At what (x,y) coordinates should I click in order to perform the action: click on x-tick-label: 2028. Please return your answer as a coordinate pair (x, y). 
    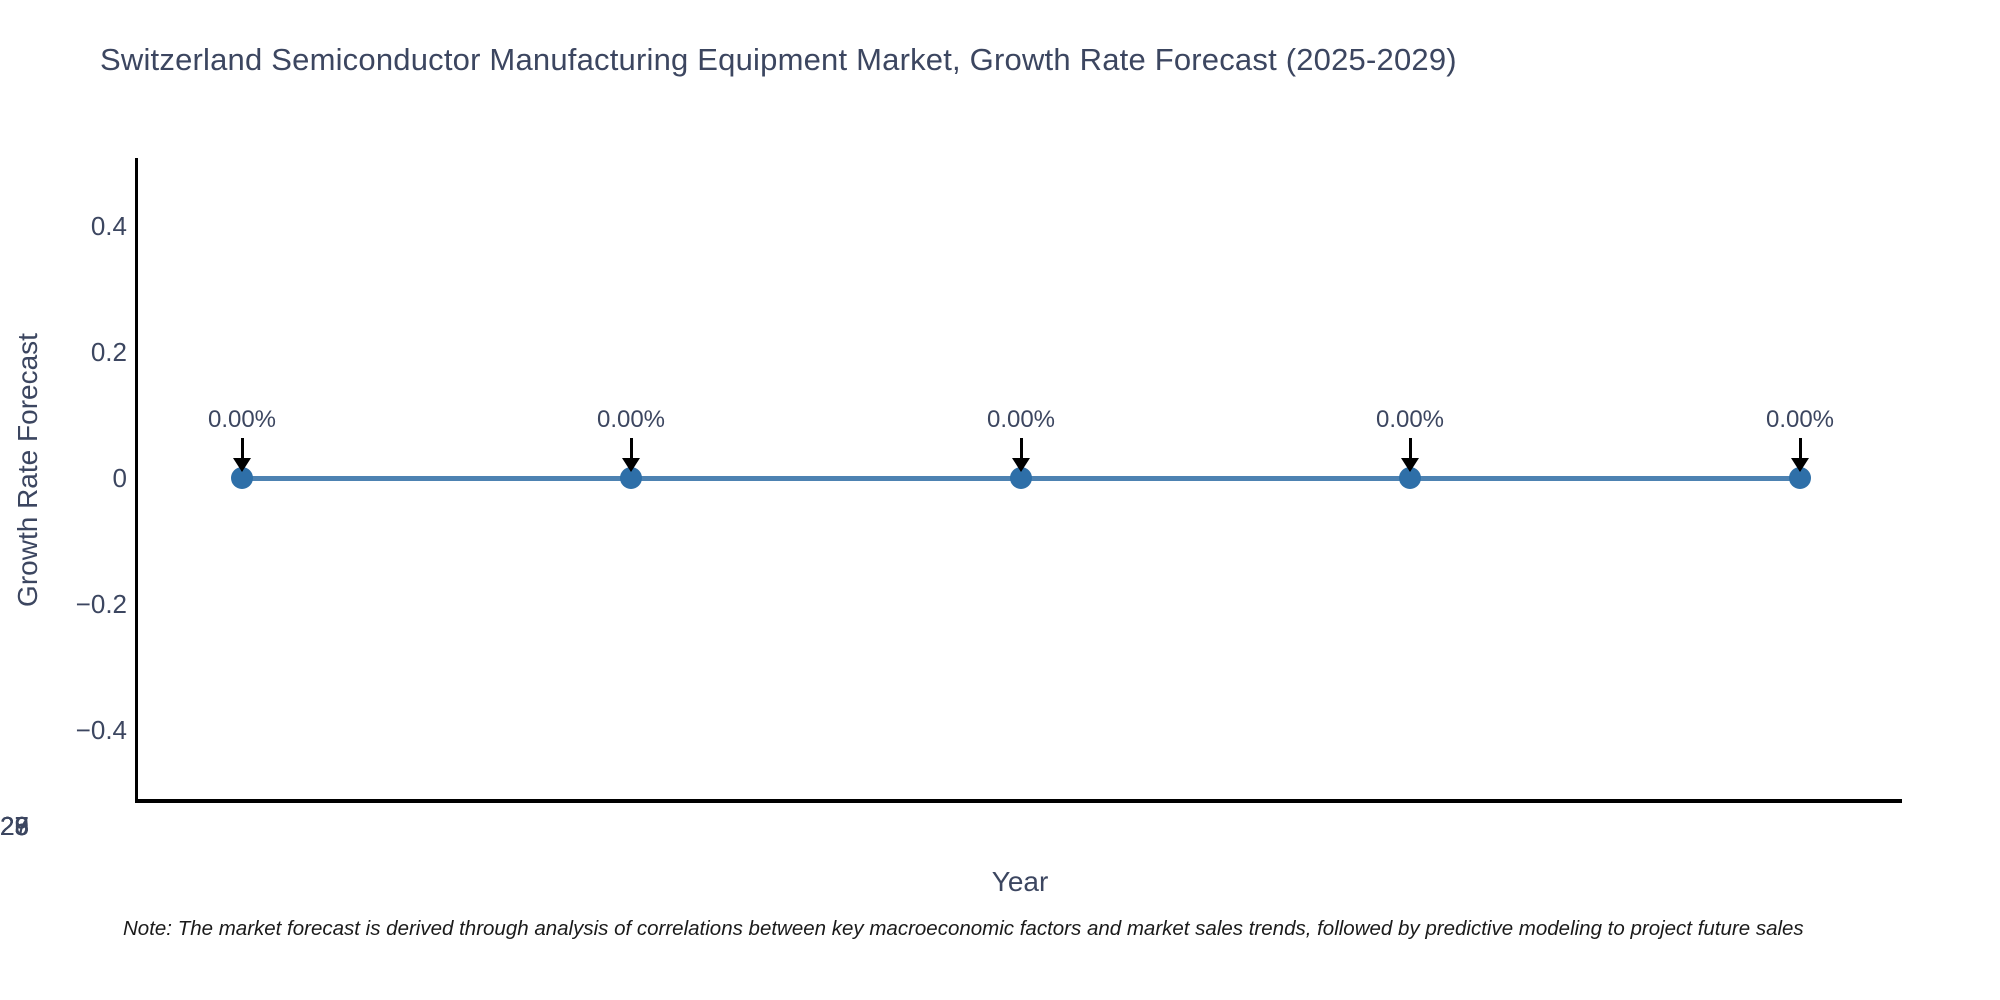
    Looking at the image, I should click on (14, 826).